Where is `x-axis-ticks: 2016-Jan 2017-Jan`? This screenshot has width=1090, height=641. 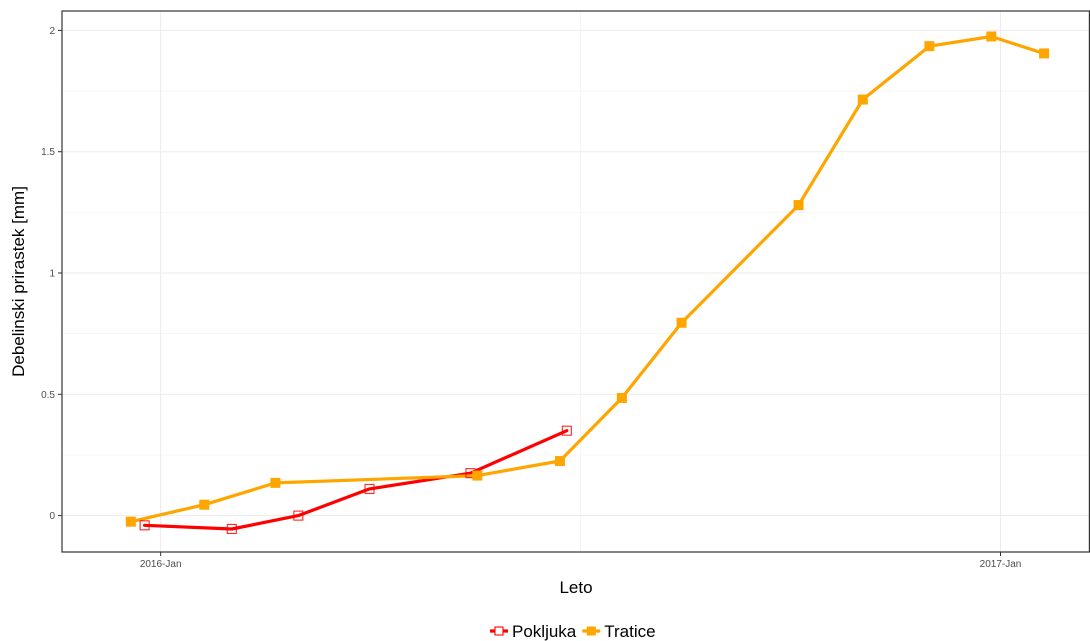
x-axis-ticks: 2016-Jan 2017-Jan is located at coordinates (581, 561).